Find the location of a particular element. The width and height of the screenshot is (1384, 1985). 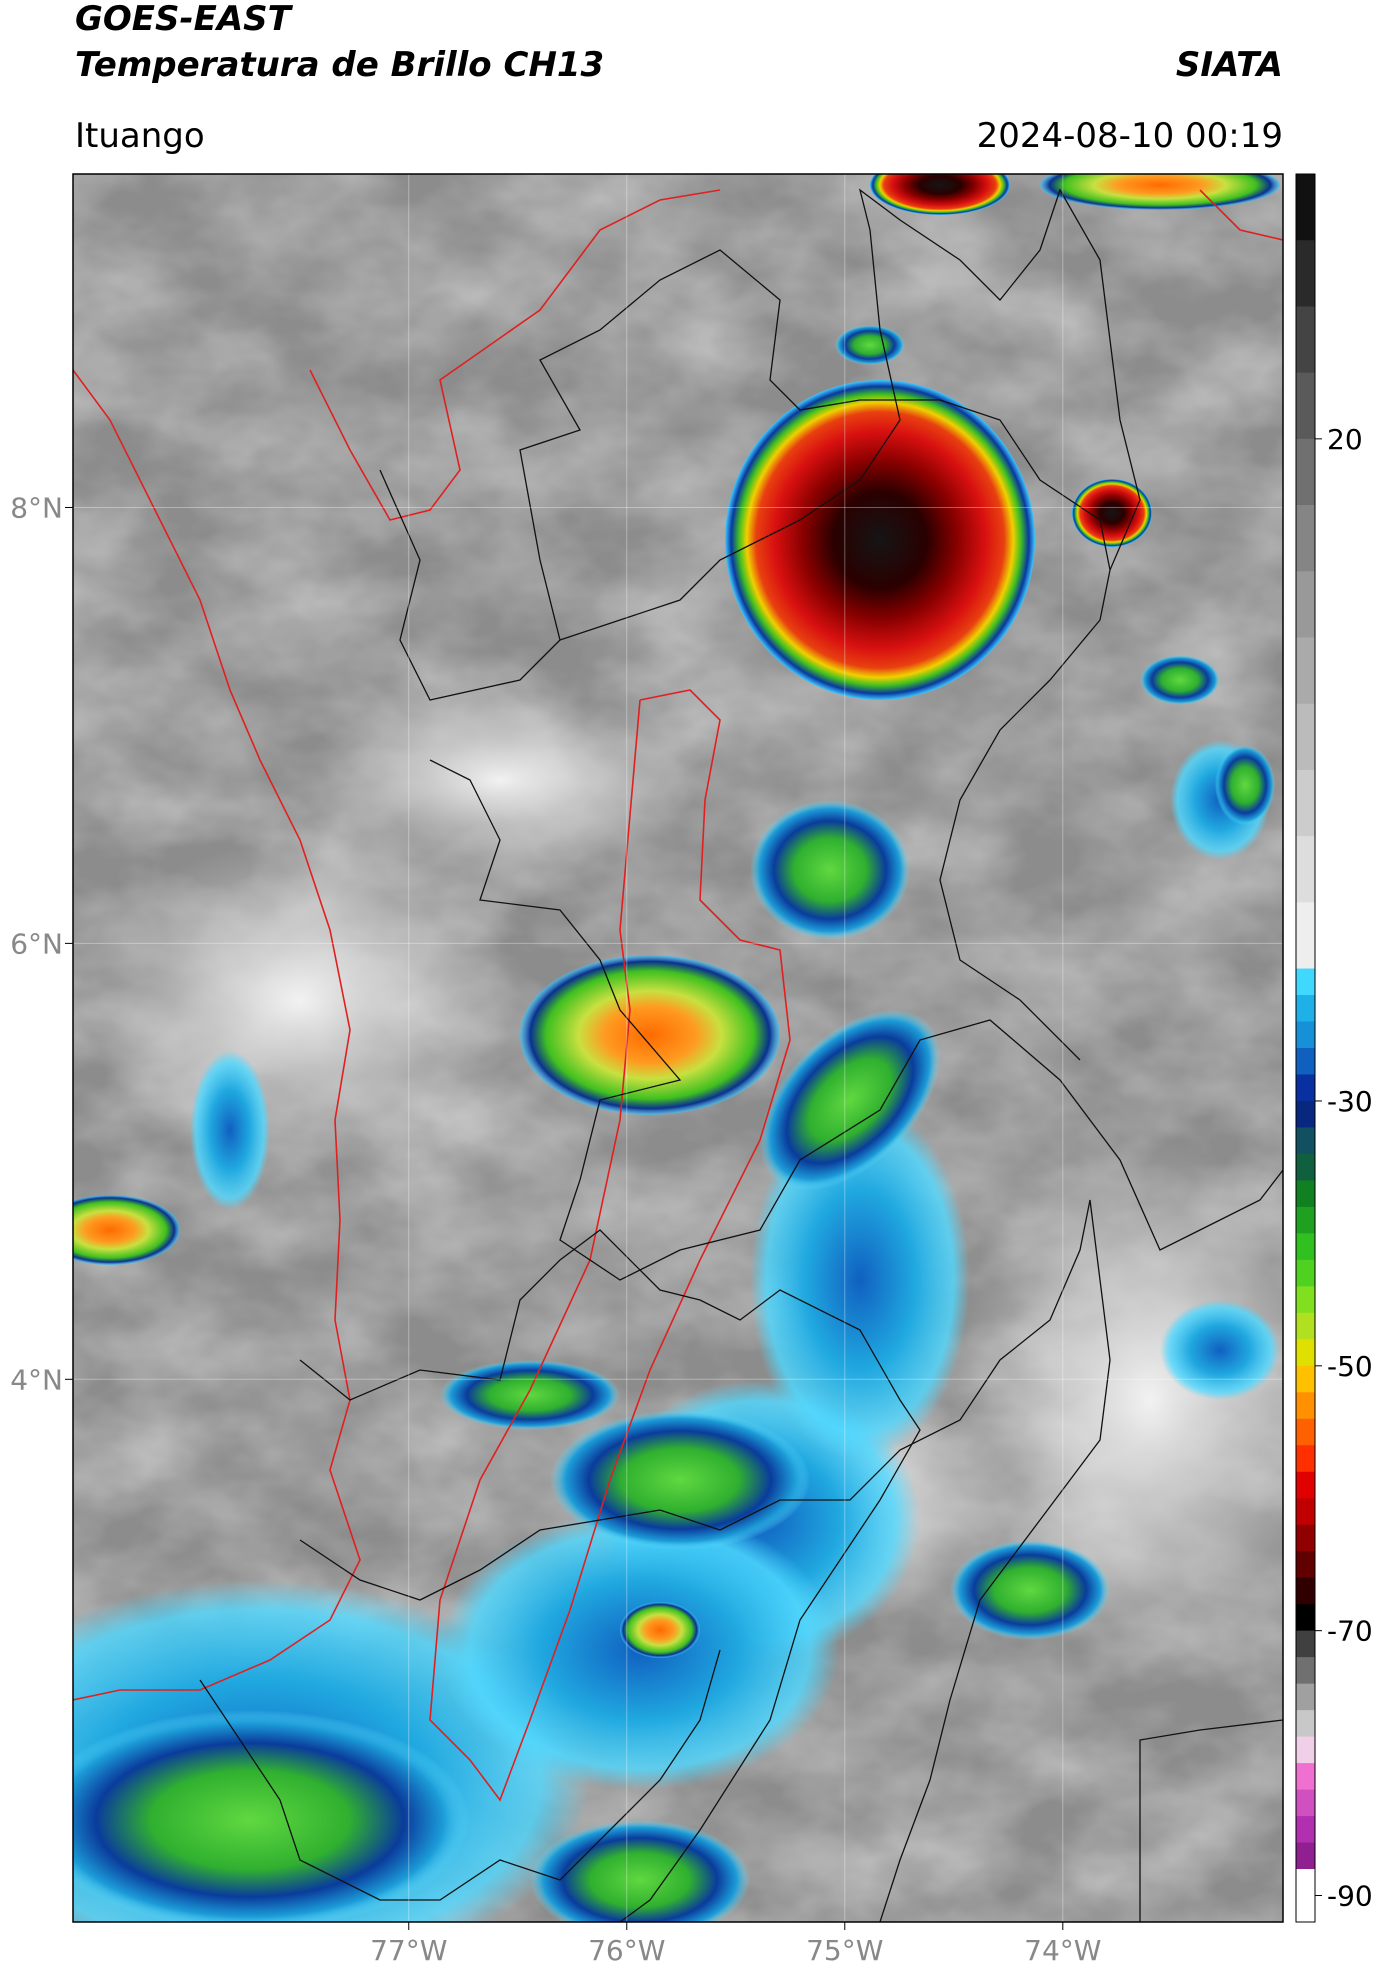

subtitle: Temperatura de Brillo CH13 is located at coordinates (339, 65).